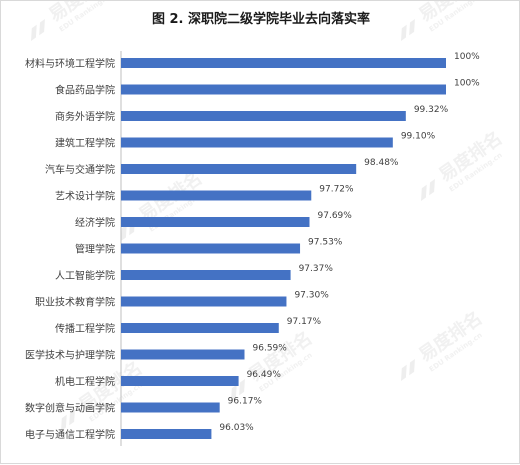 The width and height of the screenshot is (520, 465). What do you see at coordinates (85, 275) in the screenshot?
I see `category-label: 人工智能学院` at bounding box center [85, 275].